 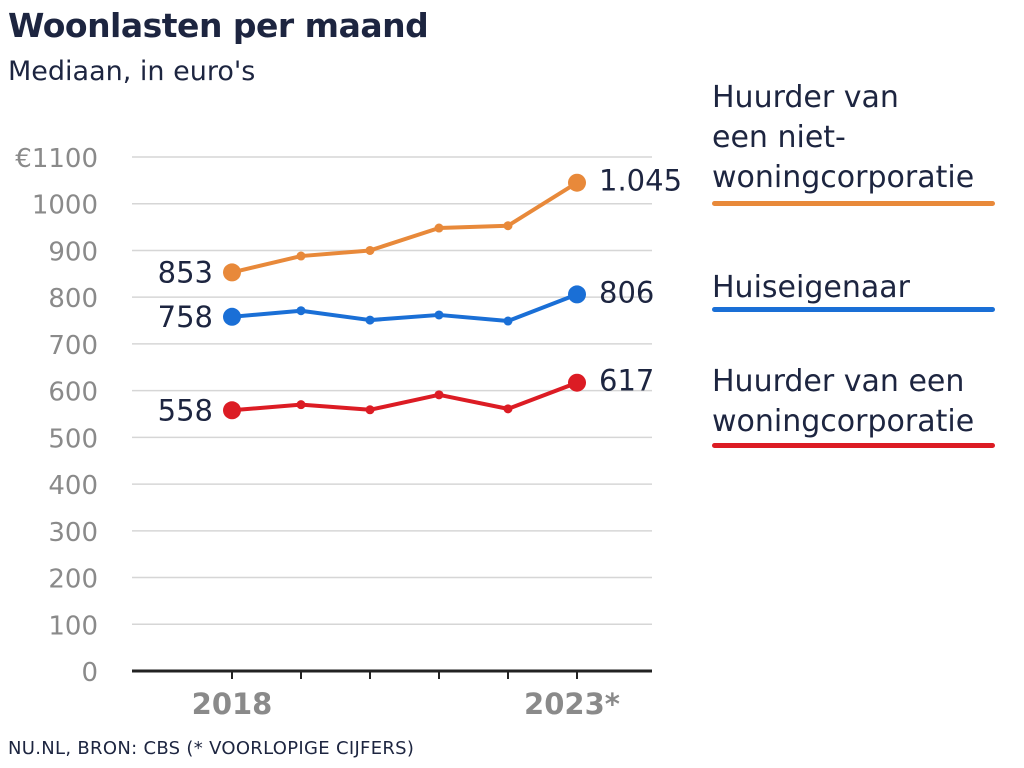 What do you see at coordinates (56, 159) in the screenshot?
I see `y-tick-label: €1100` at bounding box center [56, 159].